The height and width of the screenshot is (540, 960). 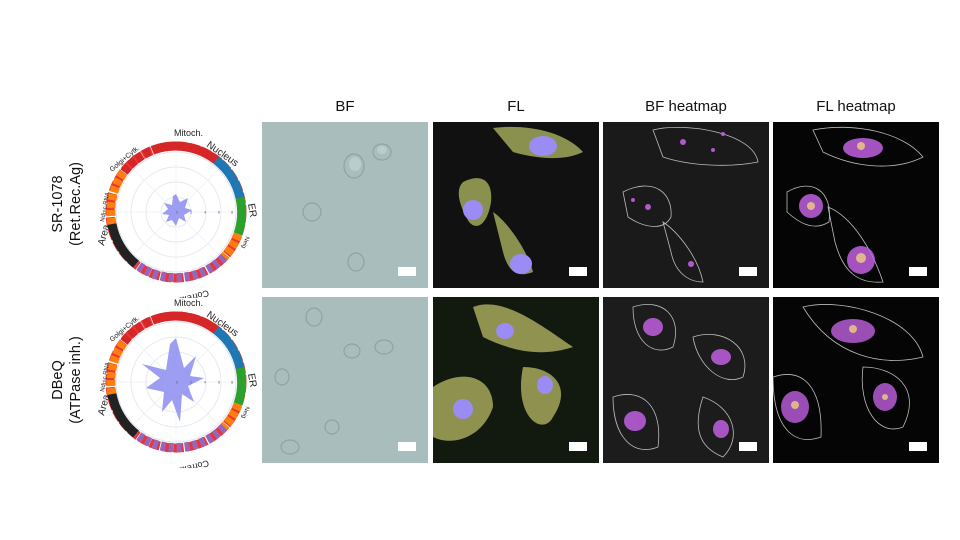 What do you see at coordinates (345, 106) in the screenshot?
I see `column-header-bf: BF` at bounding box center [345, 106].